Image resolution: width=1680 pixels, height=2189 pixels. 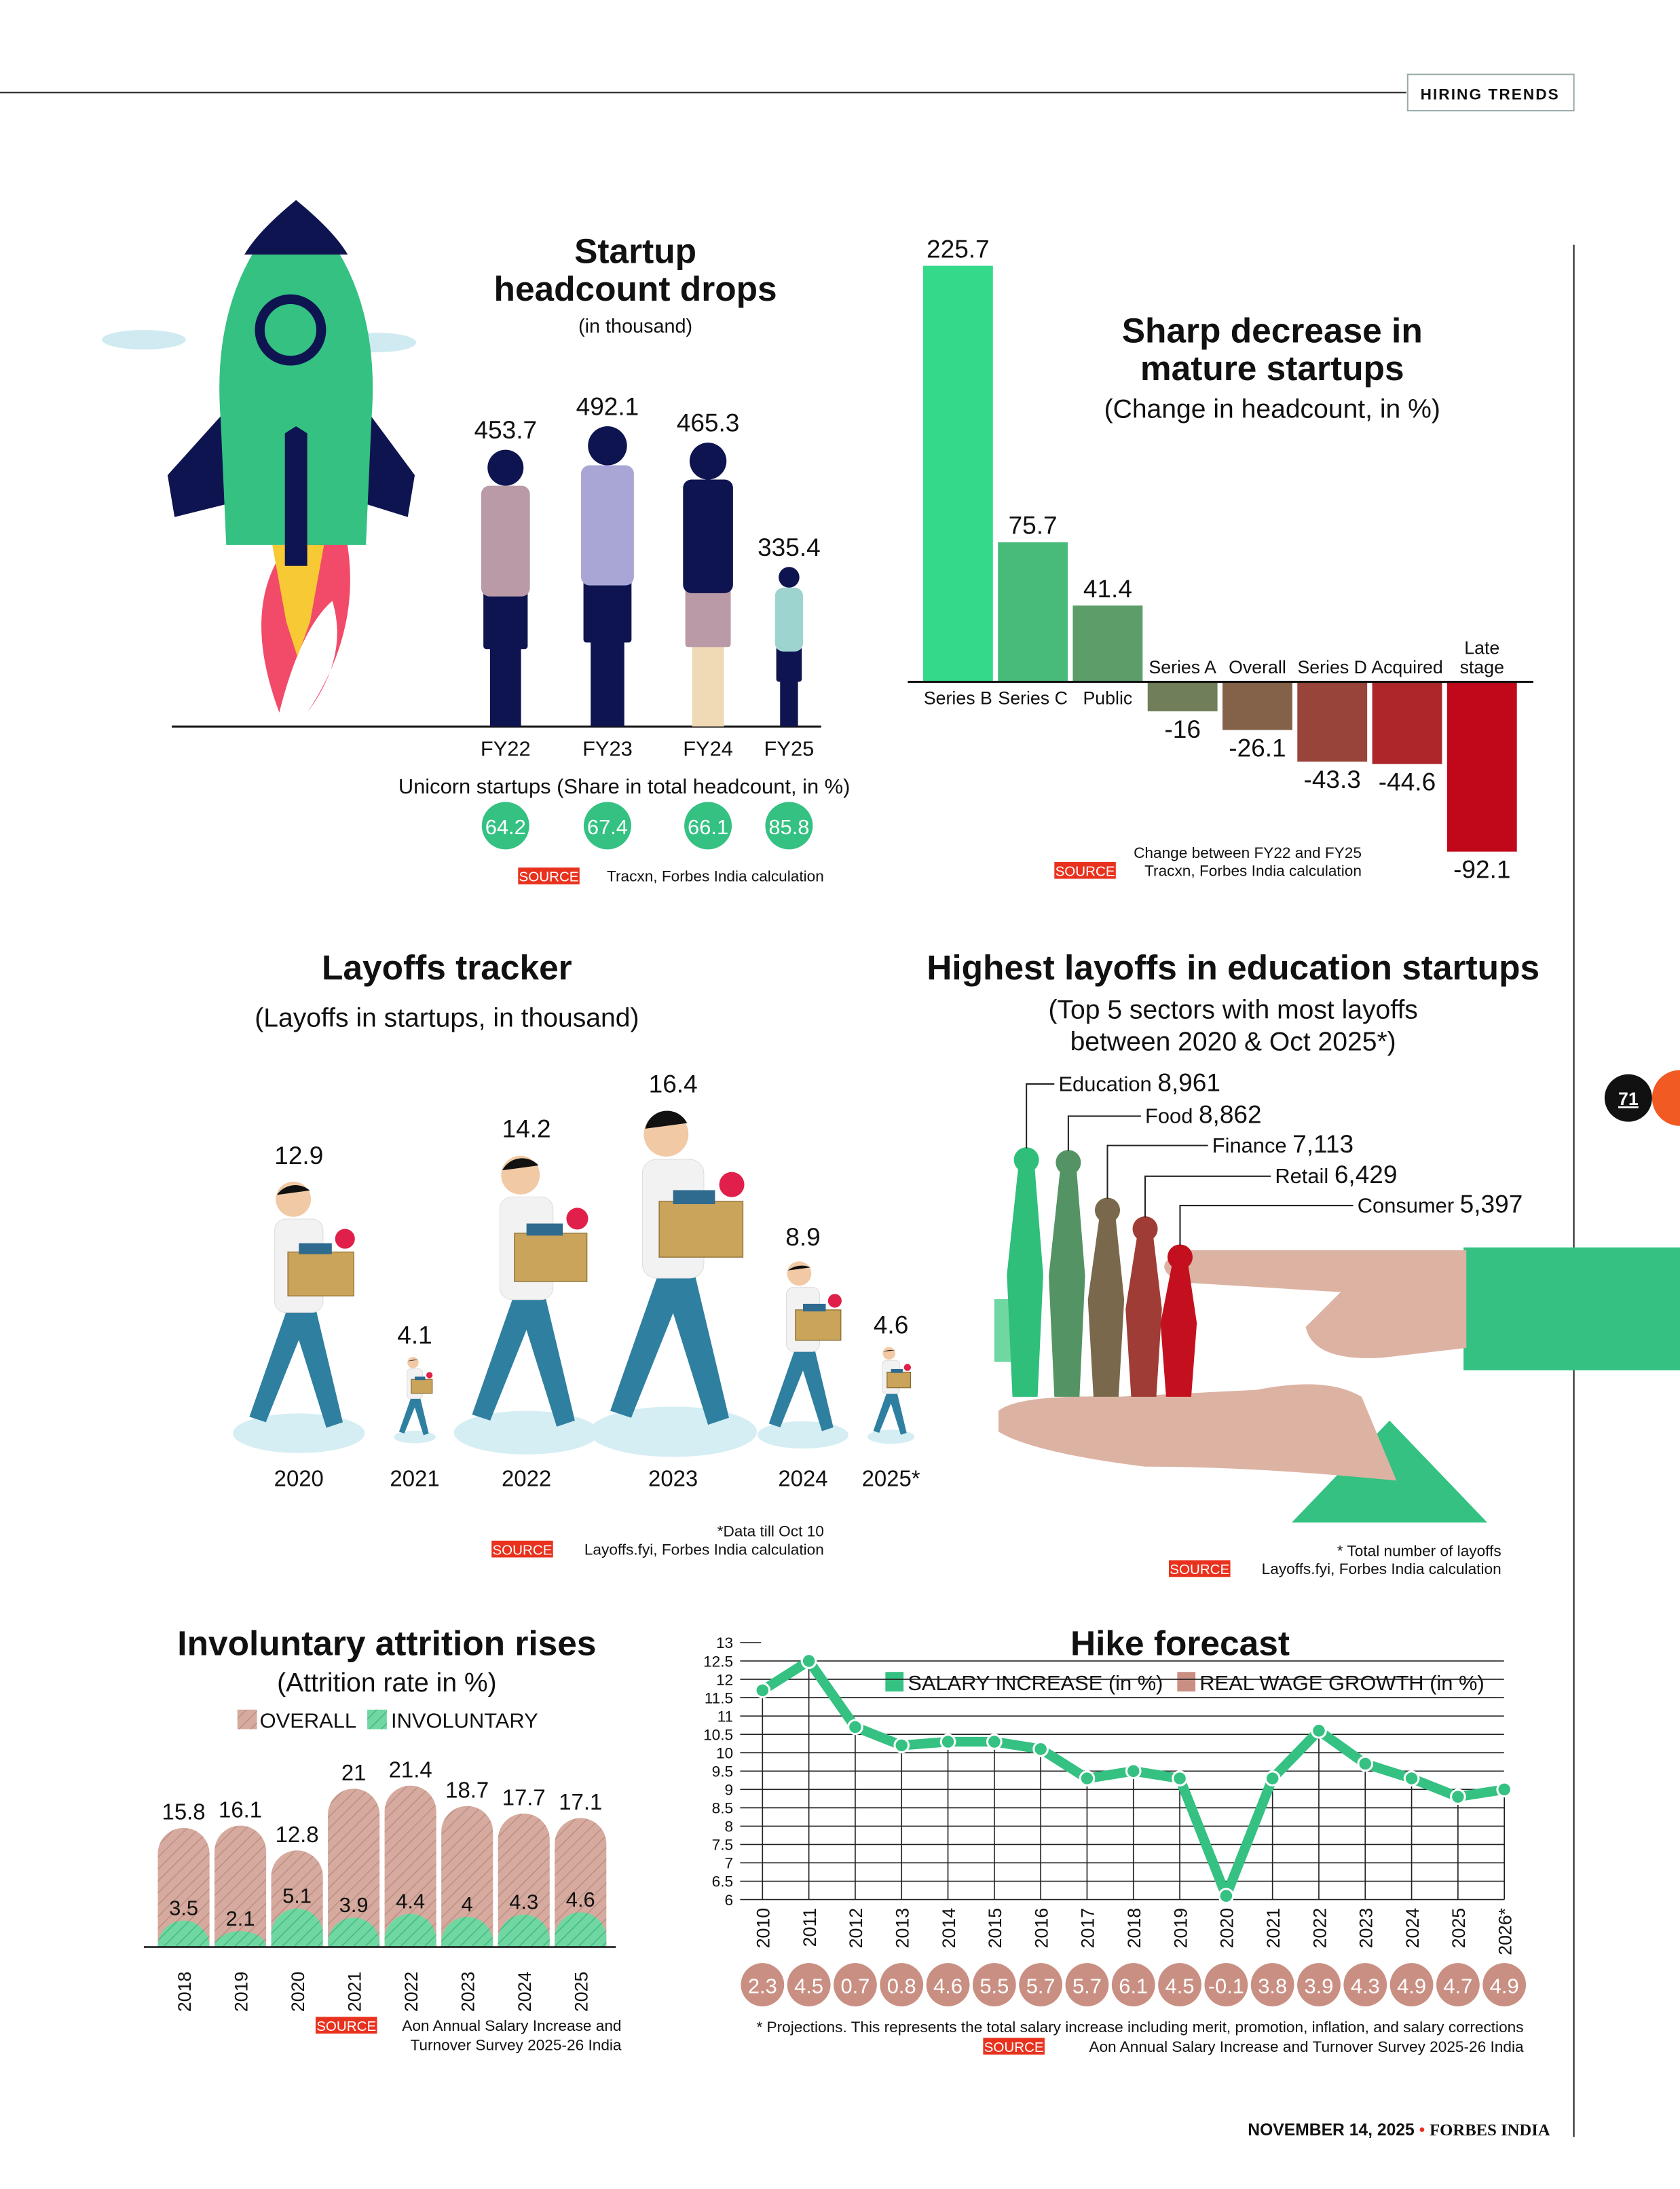 I want to click on sector-label: Finance 7,113, so click(x=1283, y=1143).